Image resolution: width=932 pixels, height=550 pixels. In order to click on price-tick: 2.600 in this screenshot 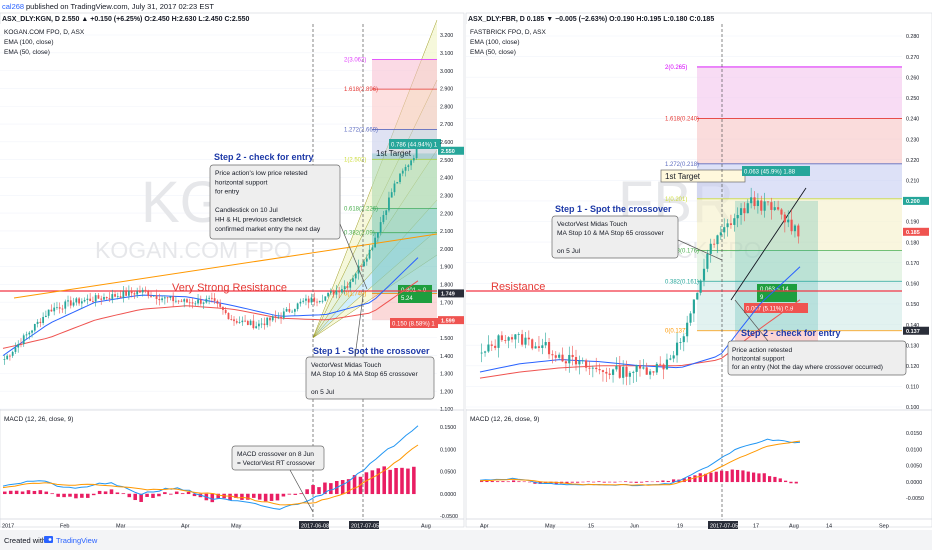, I will do `click(446, 143)`.